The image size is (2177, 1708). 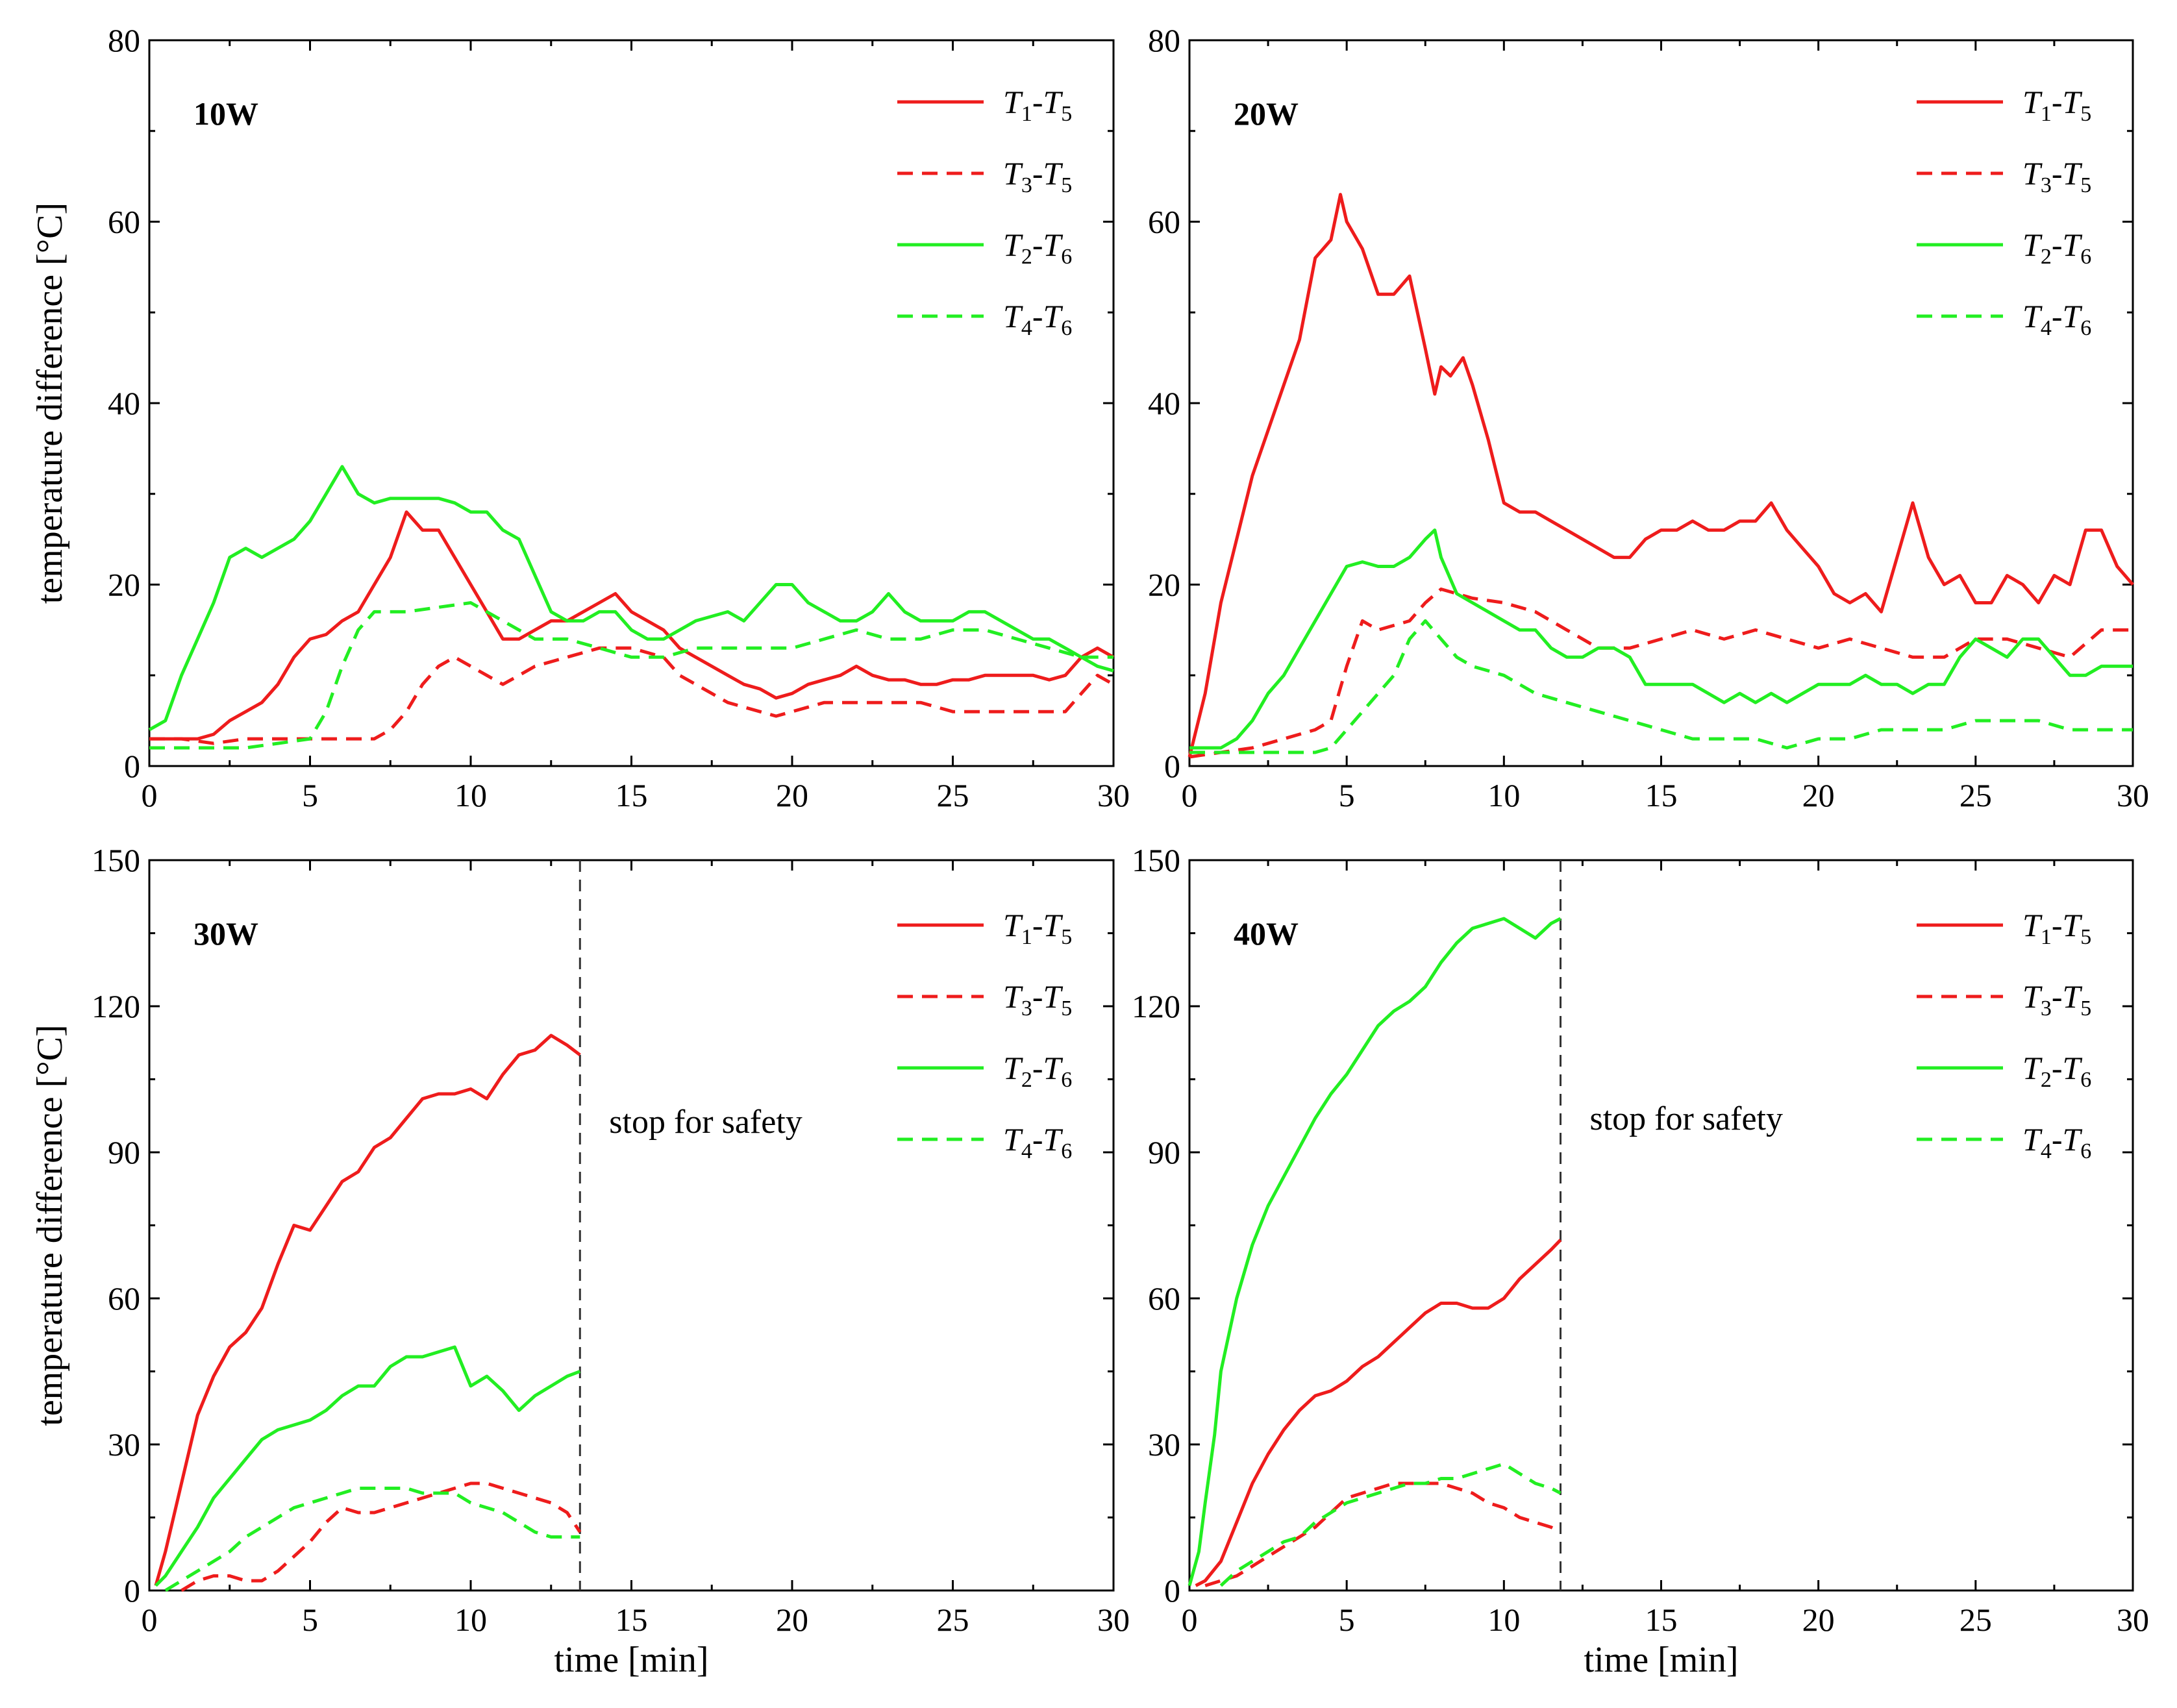 What do you see at coordinates (225, 933) in the screenshot?
I see `panel-title: 30W` at bounding box center [225, 933].